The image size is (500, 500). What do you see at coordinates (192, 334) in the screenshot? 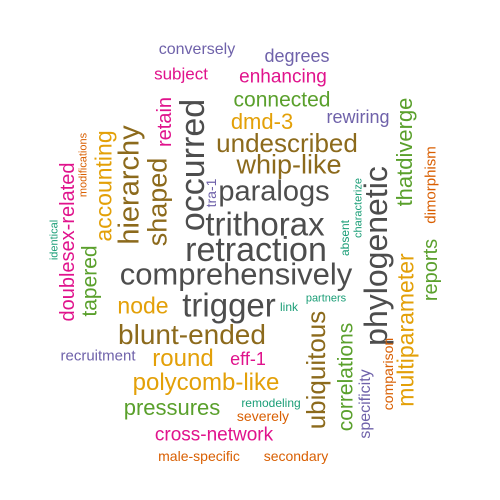
I see `word-blunt-ended: blunt-ended` at bounding box center [192, 334].